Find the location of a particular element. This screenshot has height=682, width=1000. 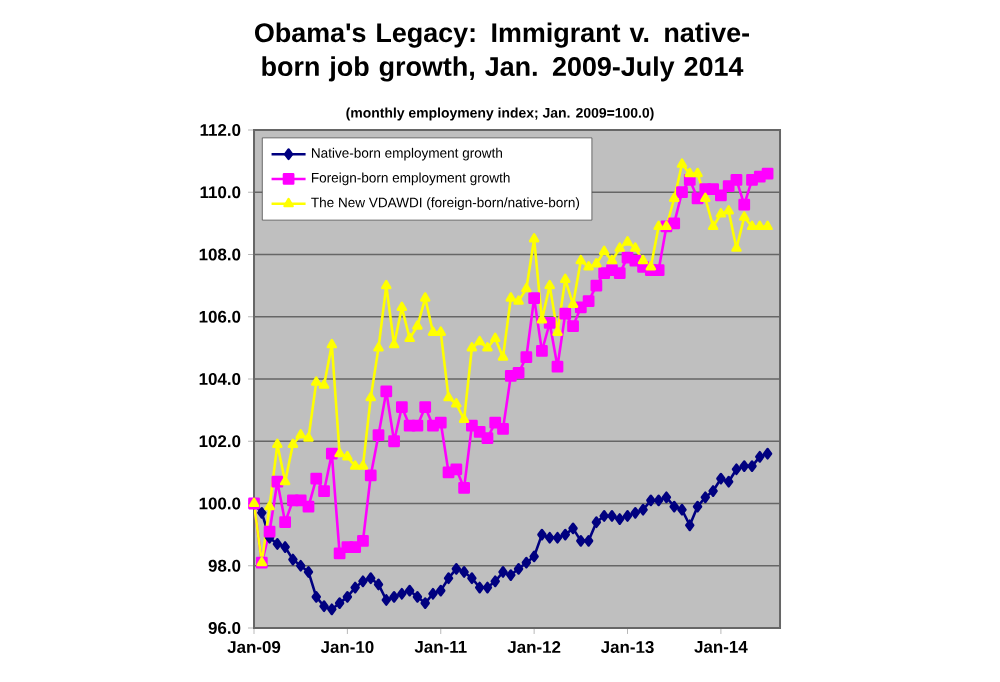

y-tick-label: 100.0 is located at coordinates (220, 503).